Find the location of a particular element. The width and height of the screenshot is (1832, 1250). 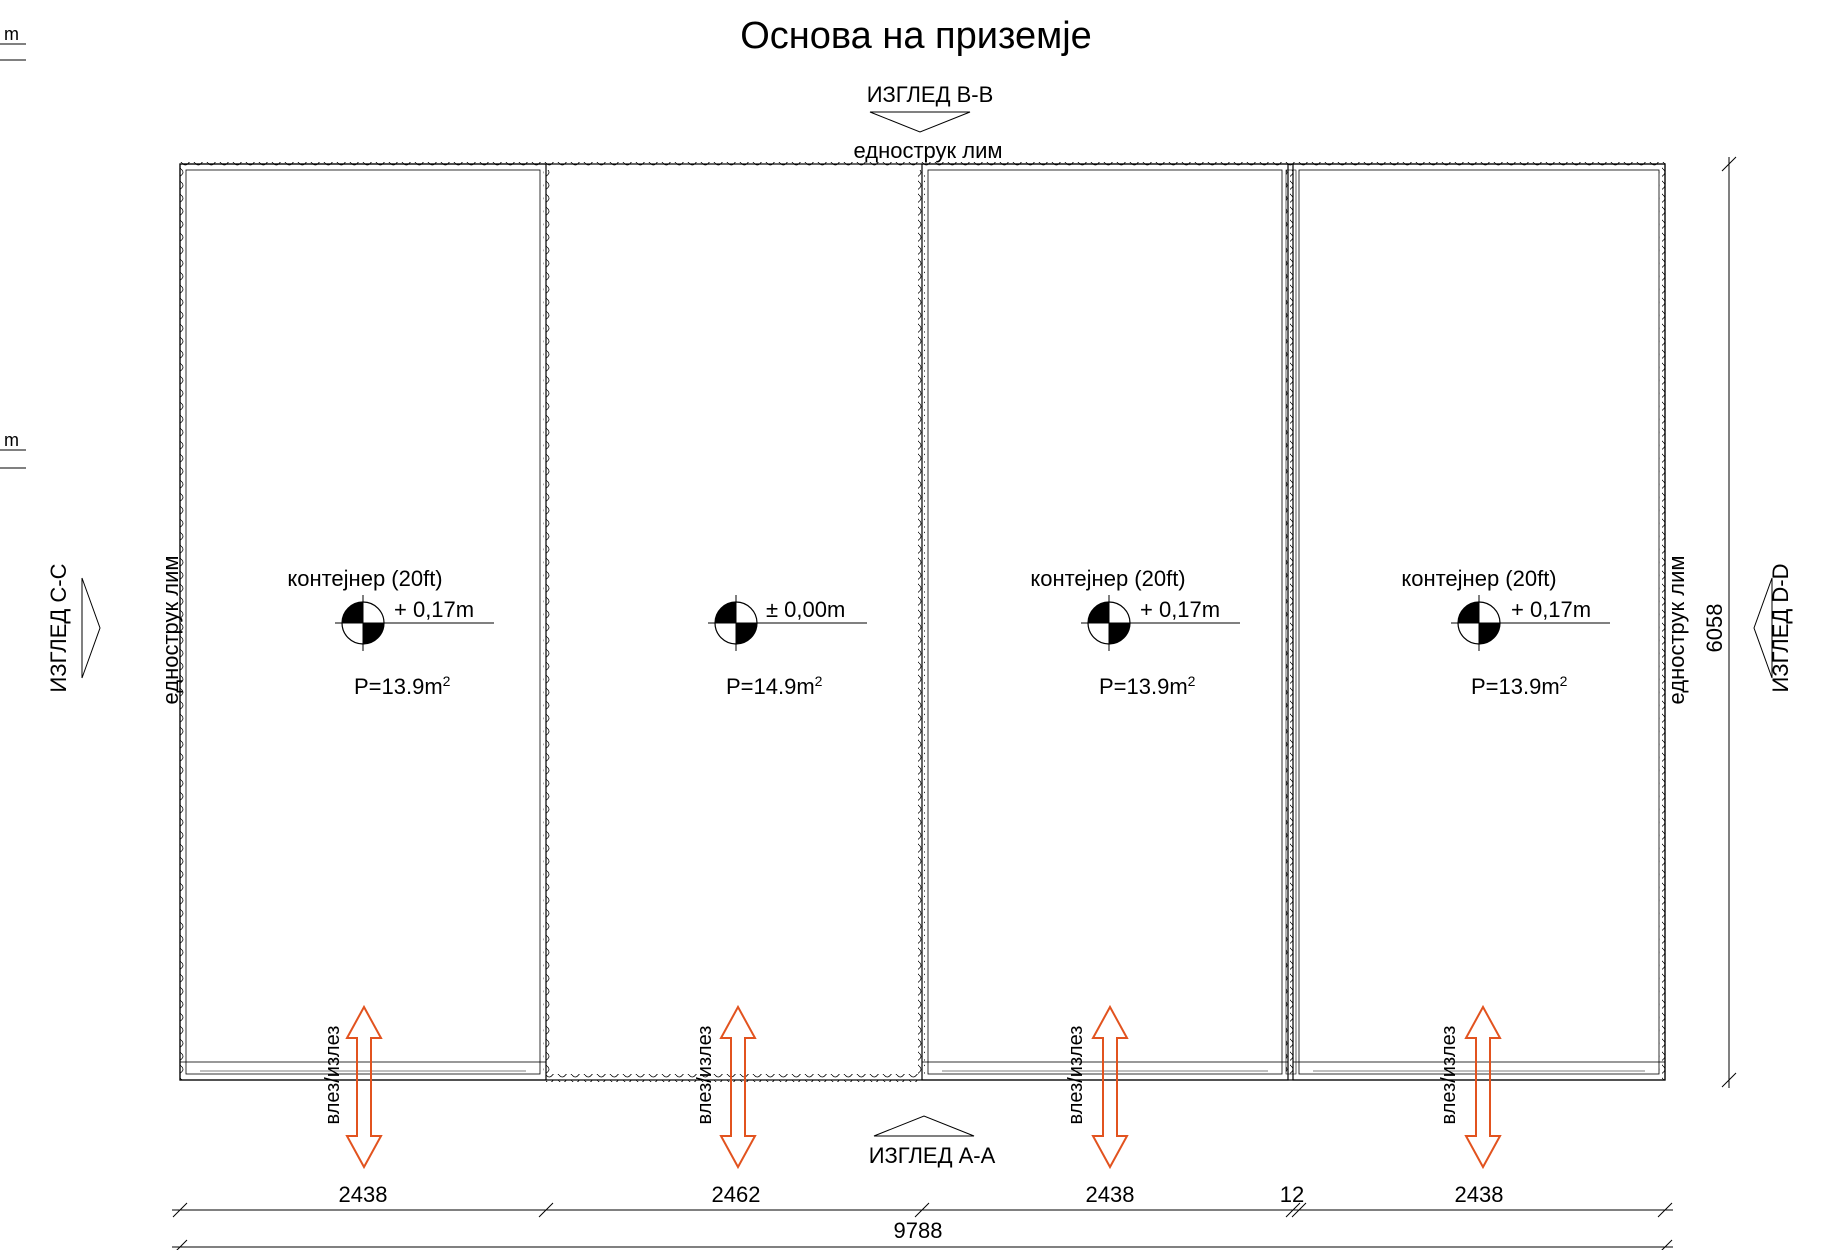

door-2: влез/излез is located at coordinates (725, 1087).